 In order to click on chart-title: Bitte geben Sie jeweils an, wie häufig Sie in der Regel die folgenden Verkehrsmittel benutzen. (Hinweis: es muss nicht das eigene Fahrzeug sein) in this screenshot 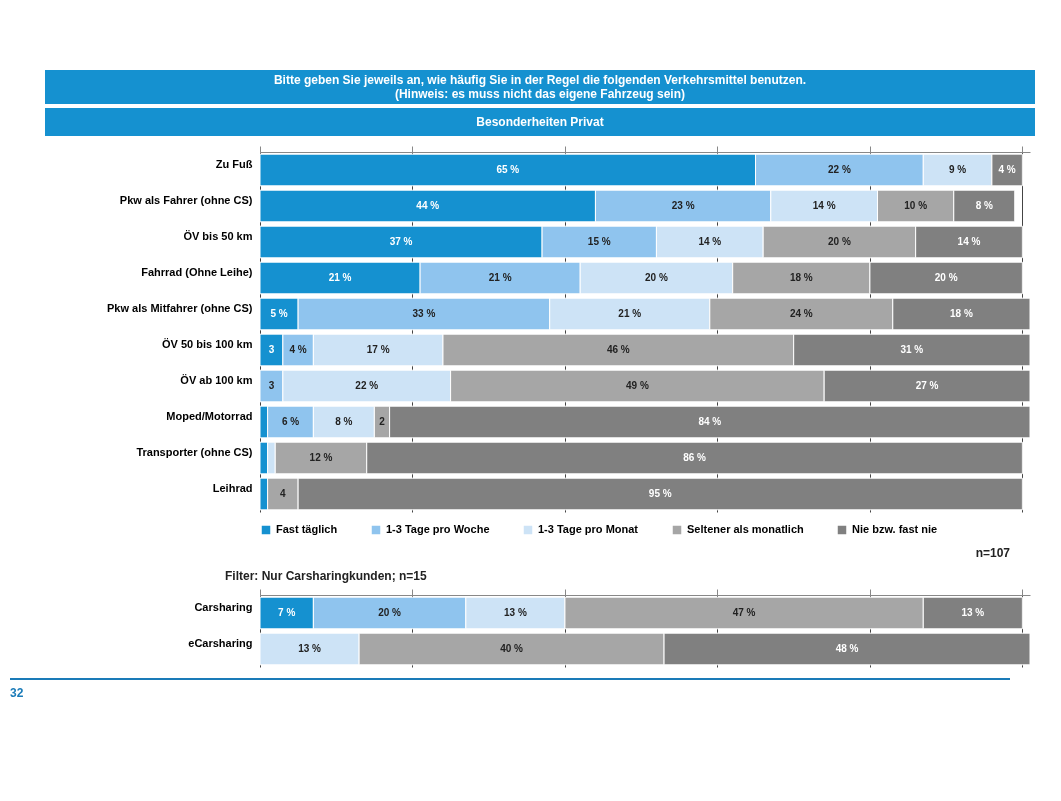, I will do `click(540, 87)`.